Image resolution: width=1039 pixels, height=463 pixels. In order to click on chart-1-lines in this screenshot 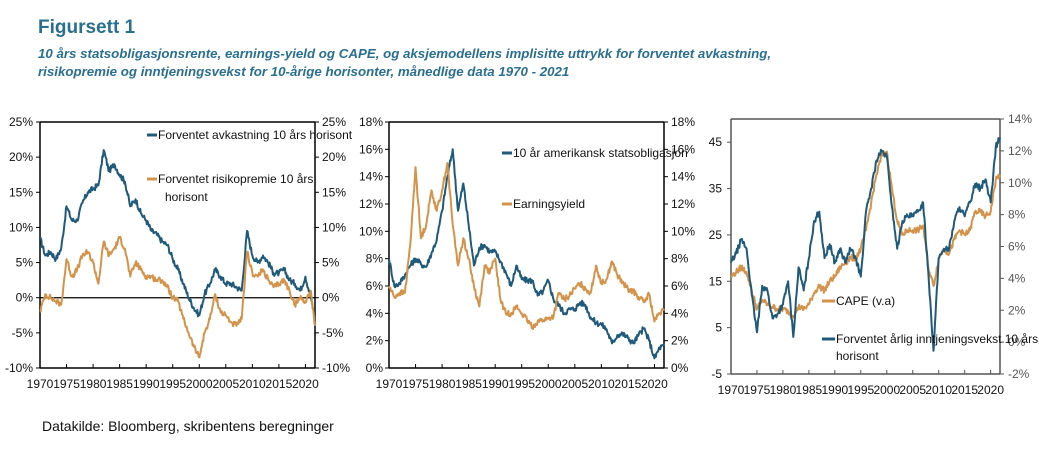, I will do `click(177, 254)`.